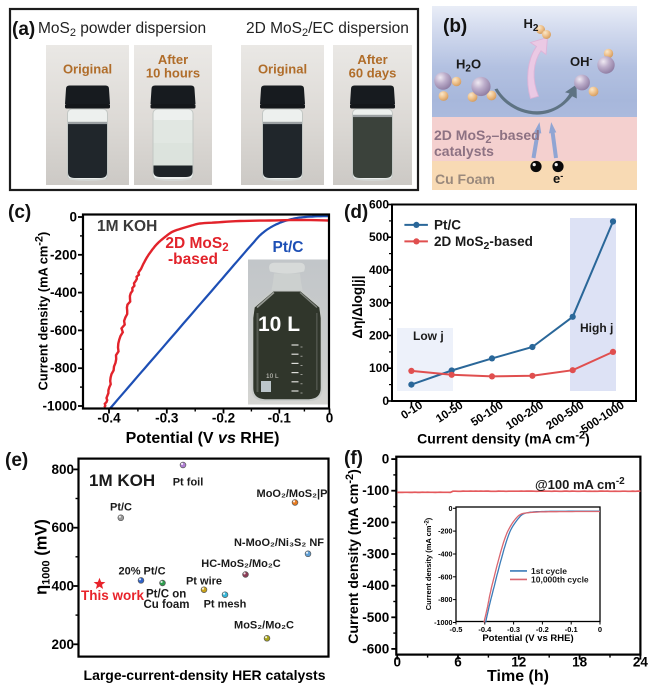 Image resolution: width=650 pixels, height=692 pixels. I want to click on svg-text: Pt mesh, so click(225, 605).